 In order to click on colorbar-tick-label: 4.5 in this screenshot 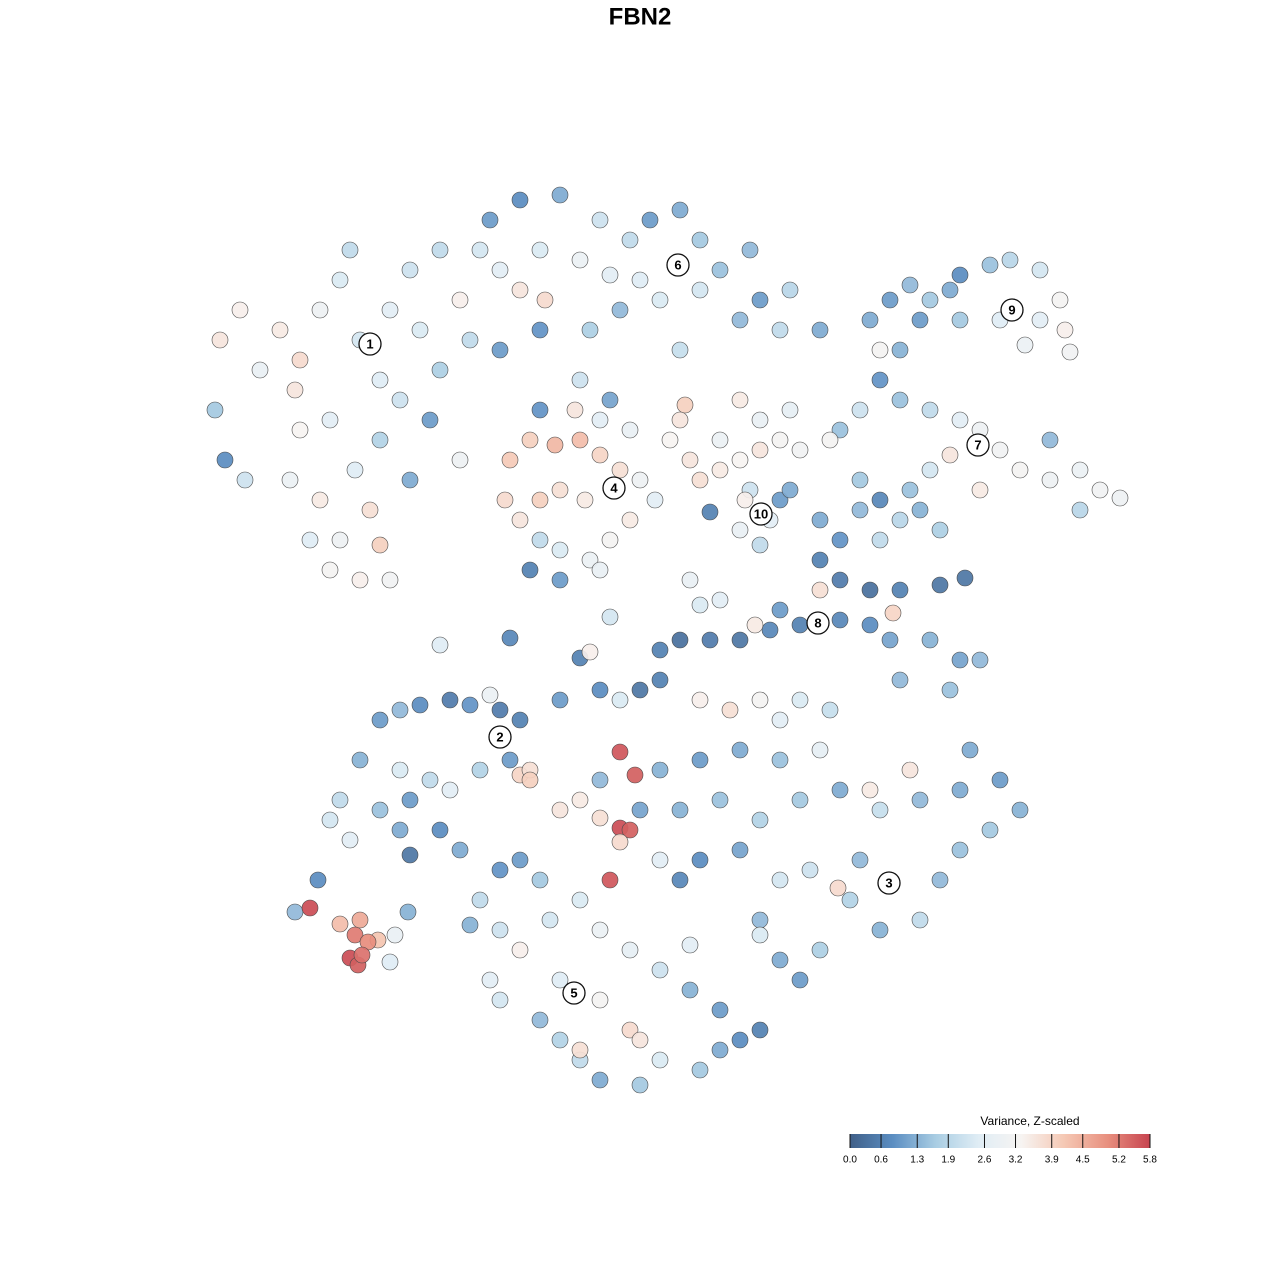, I will do `click(1083, 1160)`.